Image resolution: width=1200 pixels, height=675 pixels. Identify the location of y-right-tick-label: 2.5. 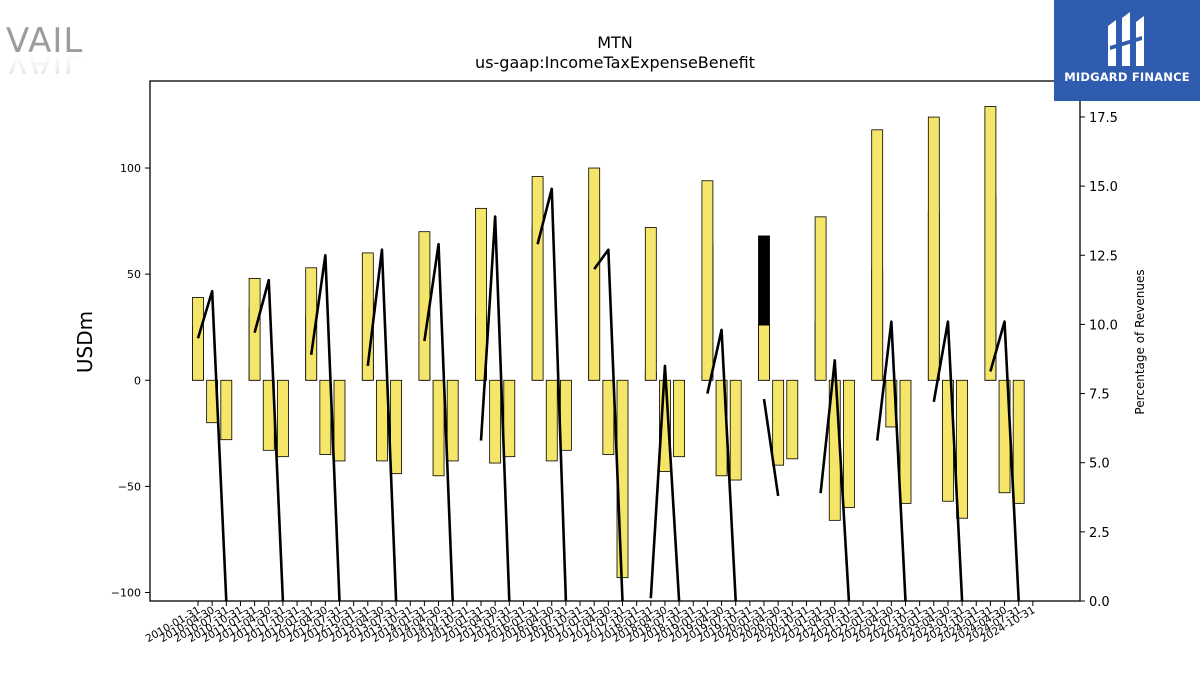
(1099, 533).